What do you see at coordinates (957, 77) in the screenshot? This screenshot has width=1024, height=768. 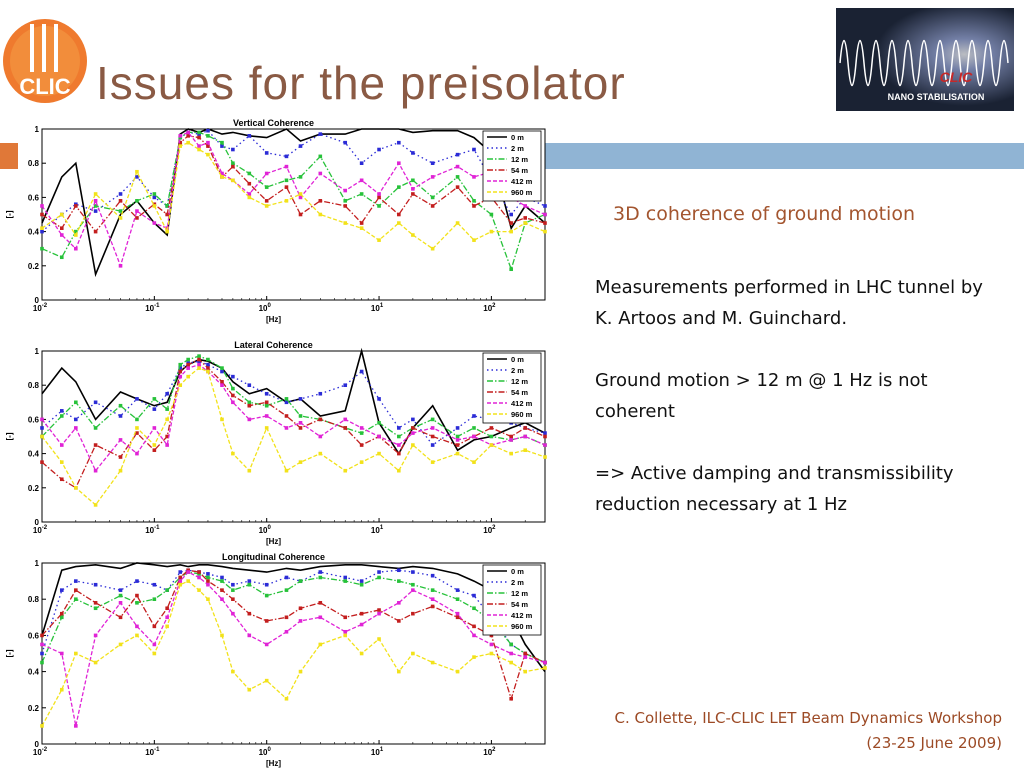 I see `banner-brand: CLIC` at bounding box center [957, 77].